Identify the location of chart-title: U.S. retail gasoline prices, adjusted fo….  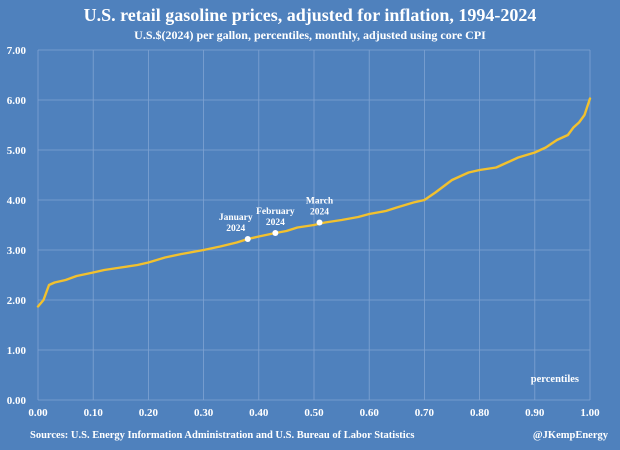
(310, 15).